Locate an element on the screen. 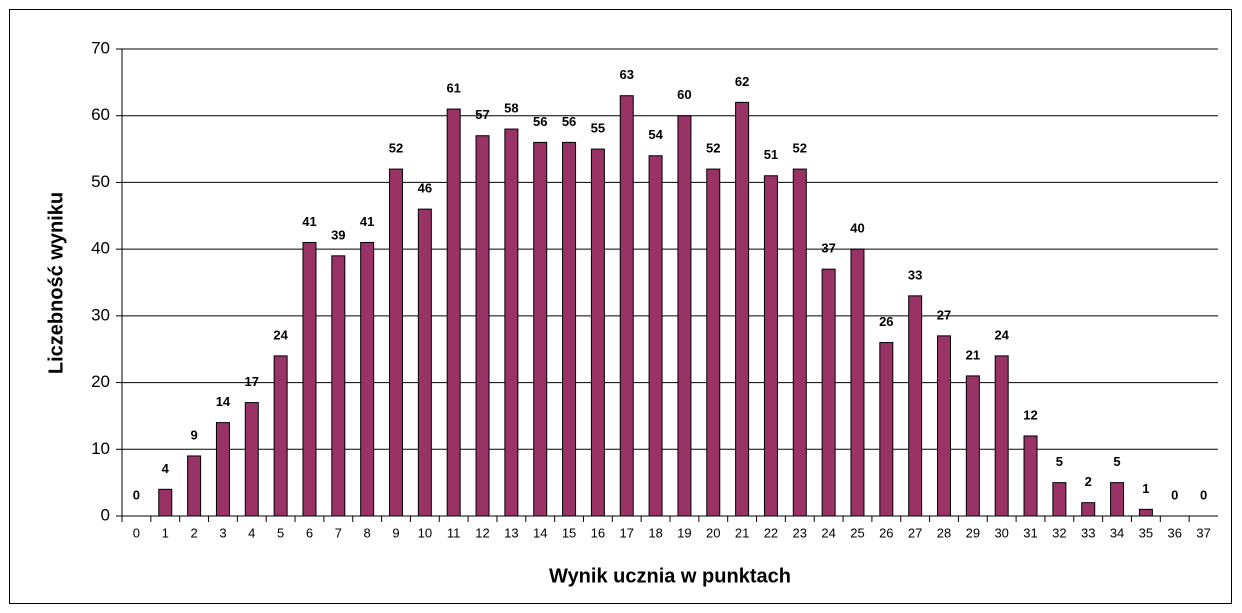 This screenshot has height=613, width=1242. x-tick-label: 30 is located at coordinates (1001, 532).